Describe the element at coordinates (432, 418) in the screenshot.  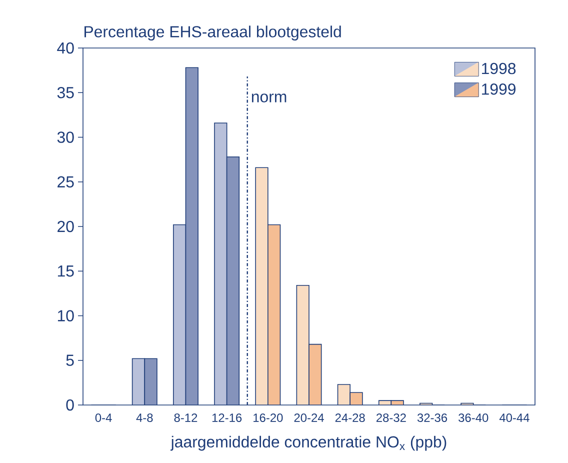
I see `x-tick-label: 32-36` at that location.